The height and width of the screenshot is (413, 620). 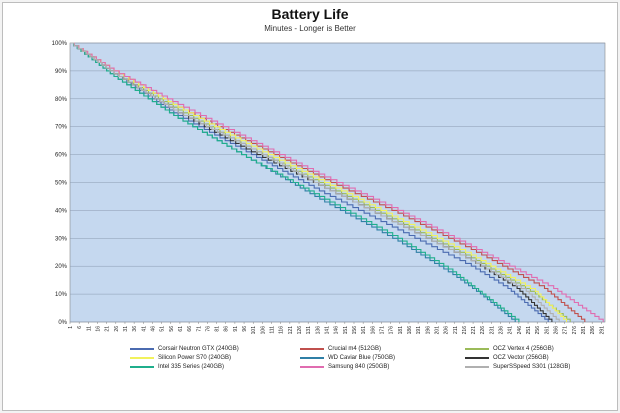 I want to click on legend-item: SuperSSpeed S301 (128GB), so click(x=517, y=367).